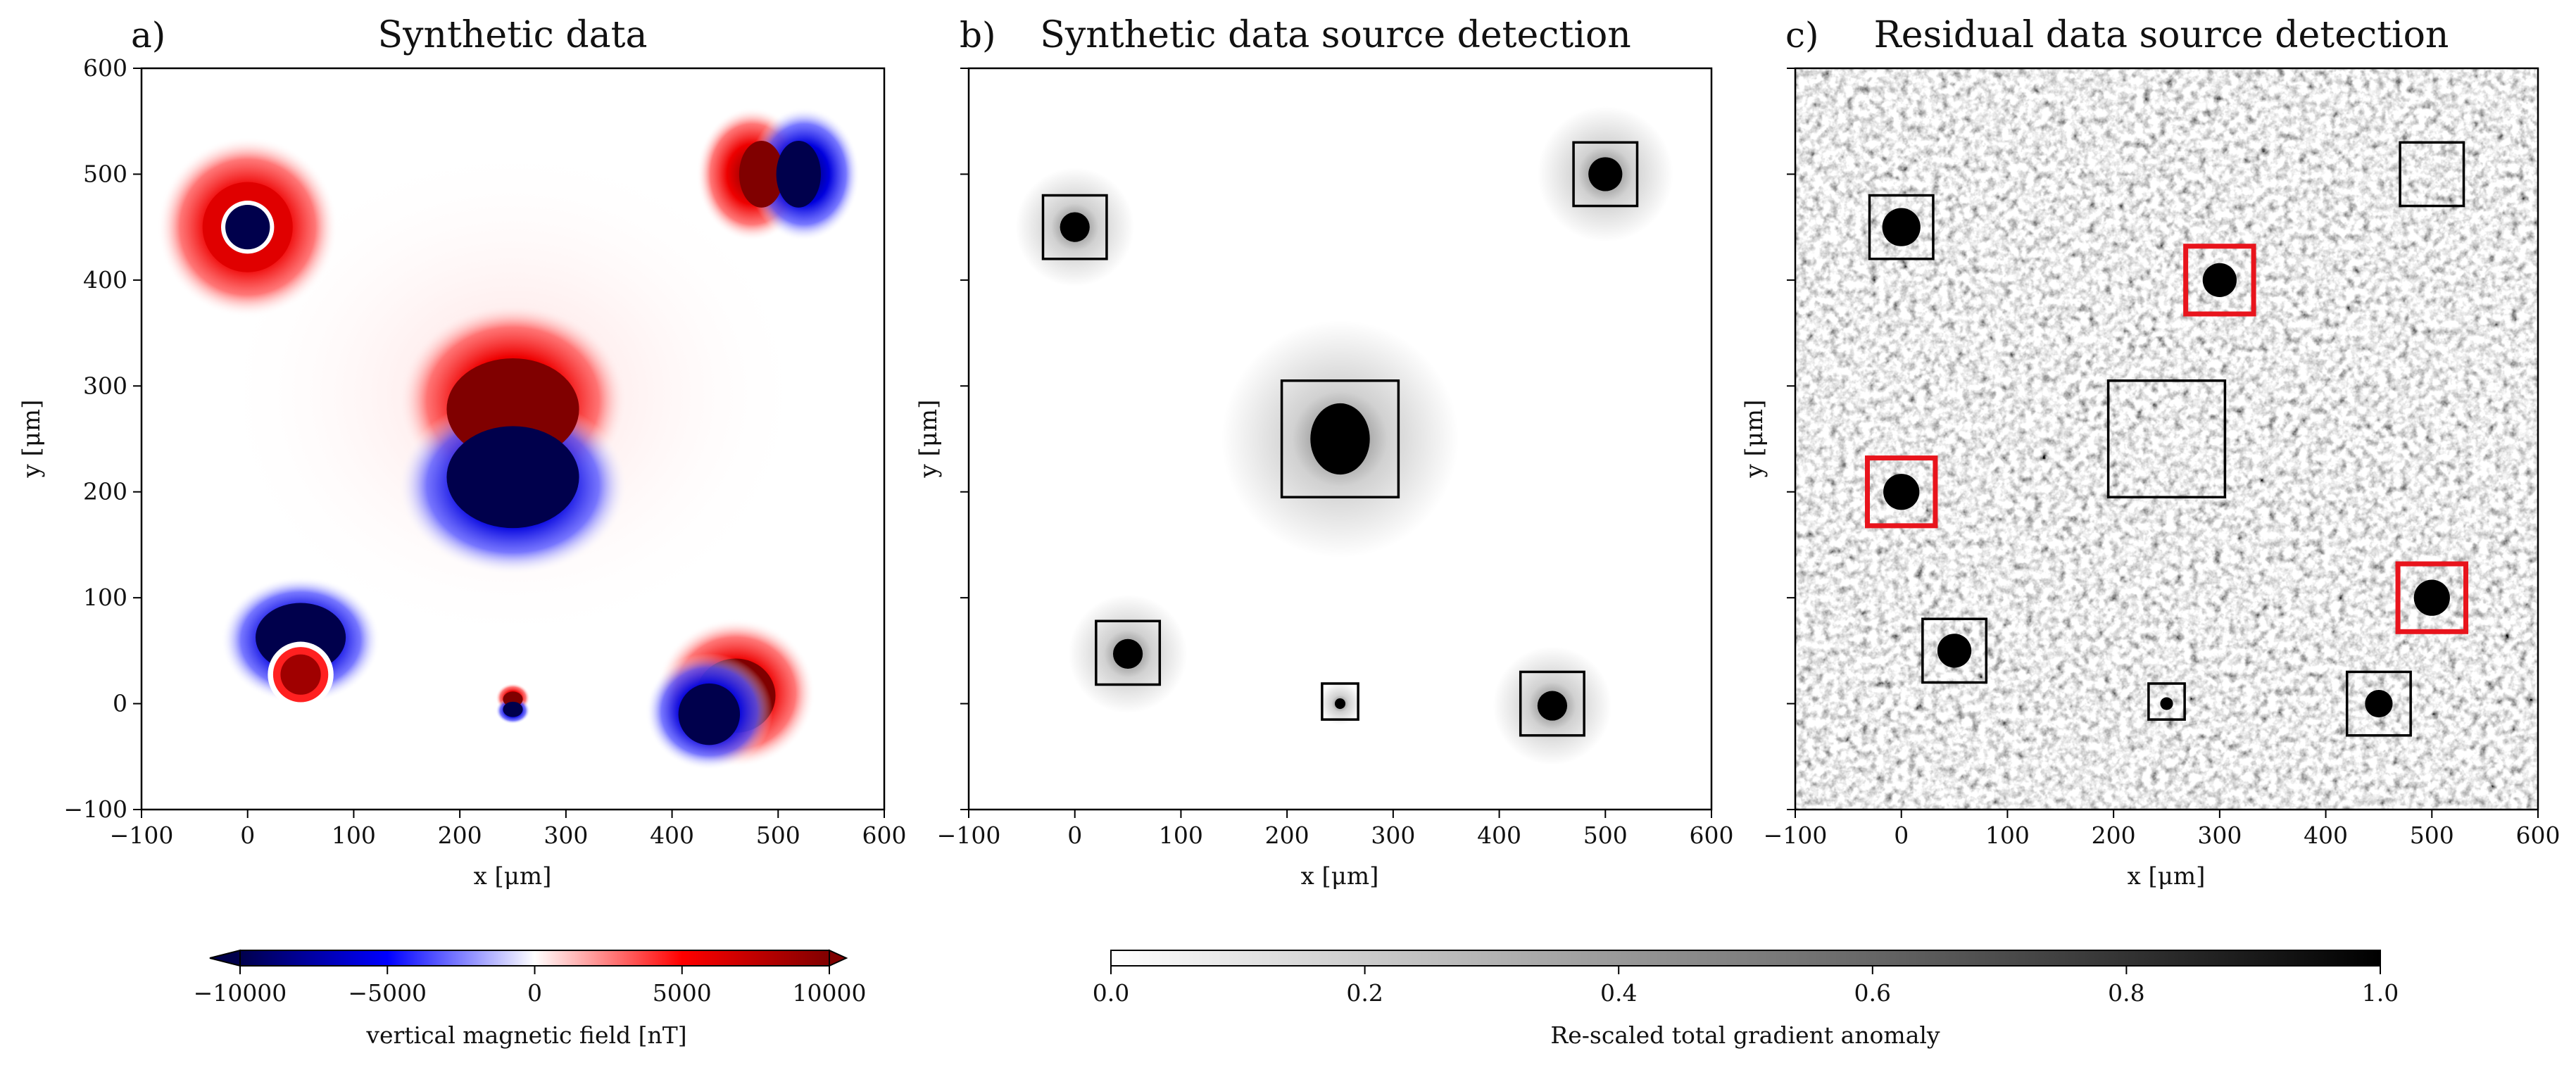 This screenshot has height=1070, width=2576. What do you see at coordinates (2162, 35) in the screenshot?
I see `panel-c-title: Residual data source detection` at bounding box center [2162, 35].